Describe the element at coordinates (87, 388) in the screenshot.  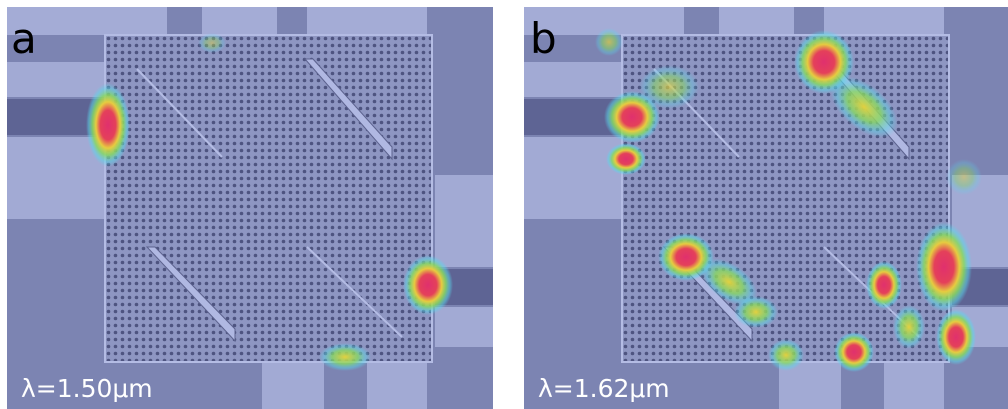
I see `wavelength-caption: λ=1.50μm` at that location.